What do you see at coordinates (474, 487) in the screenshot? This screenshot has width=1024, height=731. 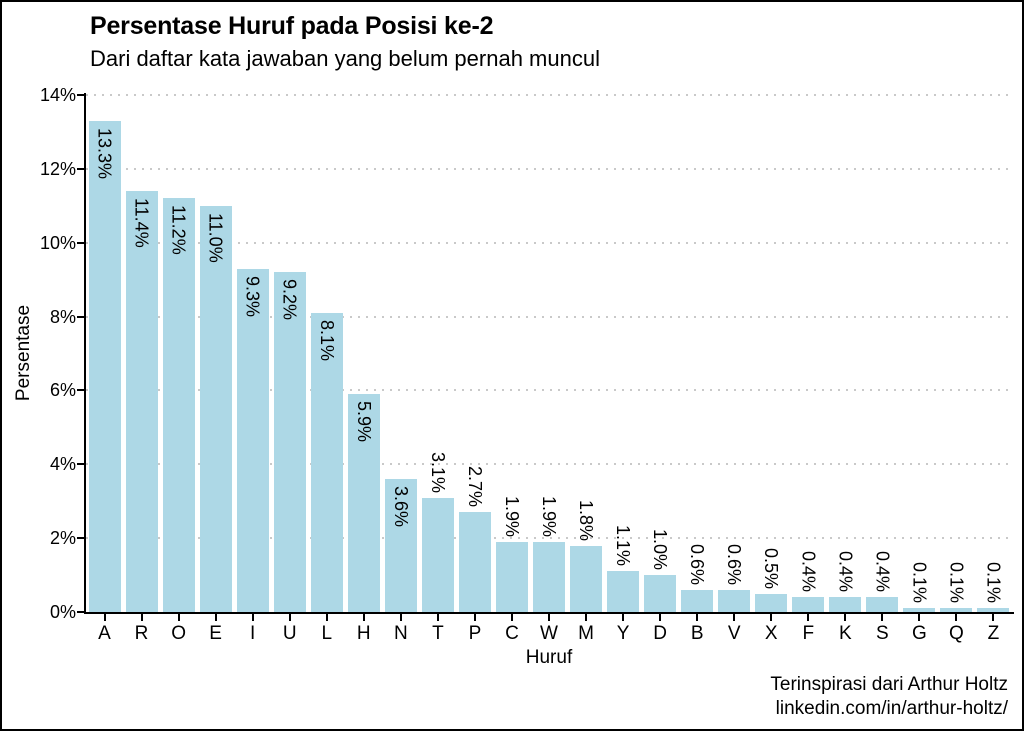 I see `bar-value-label-P: 2.7%` at bounding box center [474, 487].